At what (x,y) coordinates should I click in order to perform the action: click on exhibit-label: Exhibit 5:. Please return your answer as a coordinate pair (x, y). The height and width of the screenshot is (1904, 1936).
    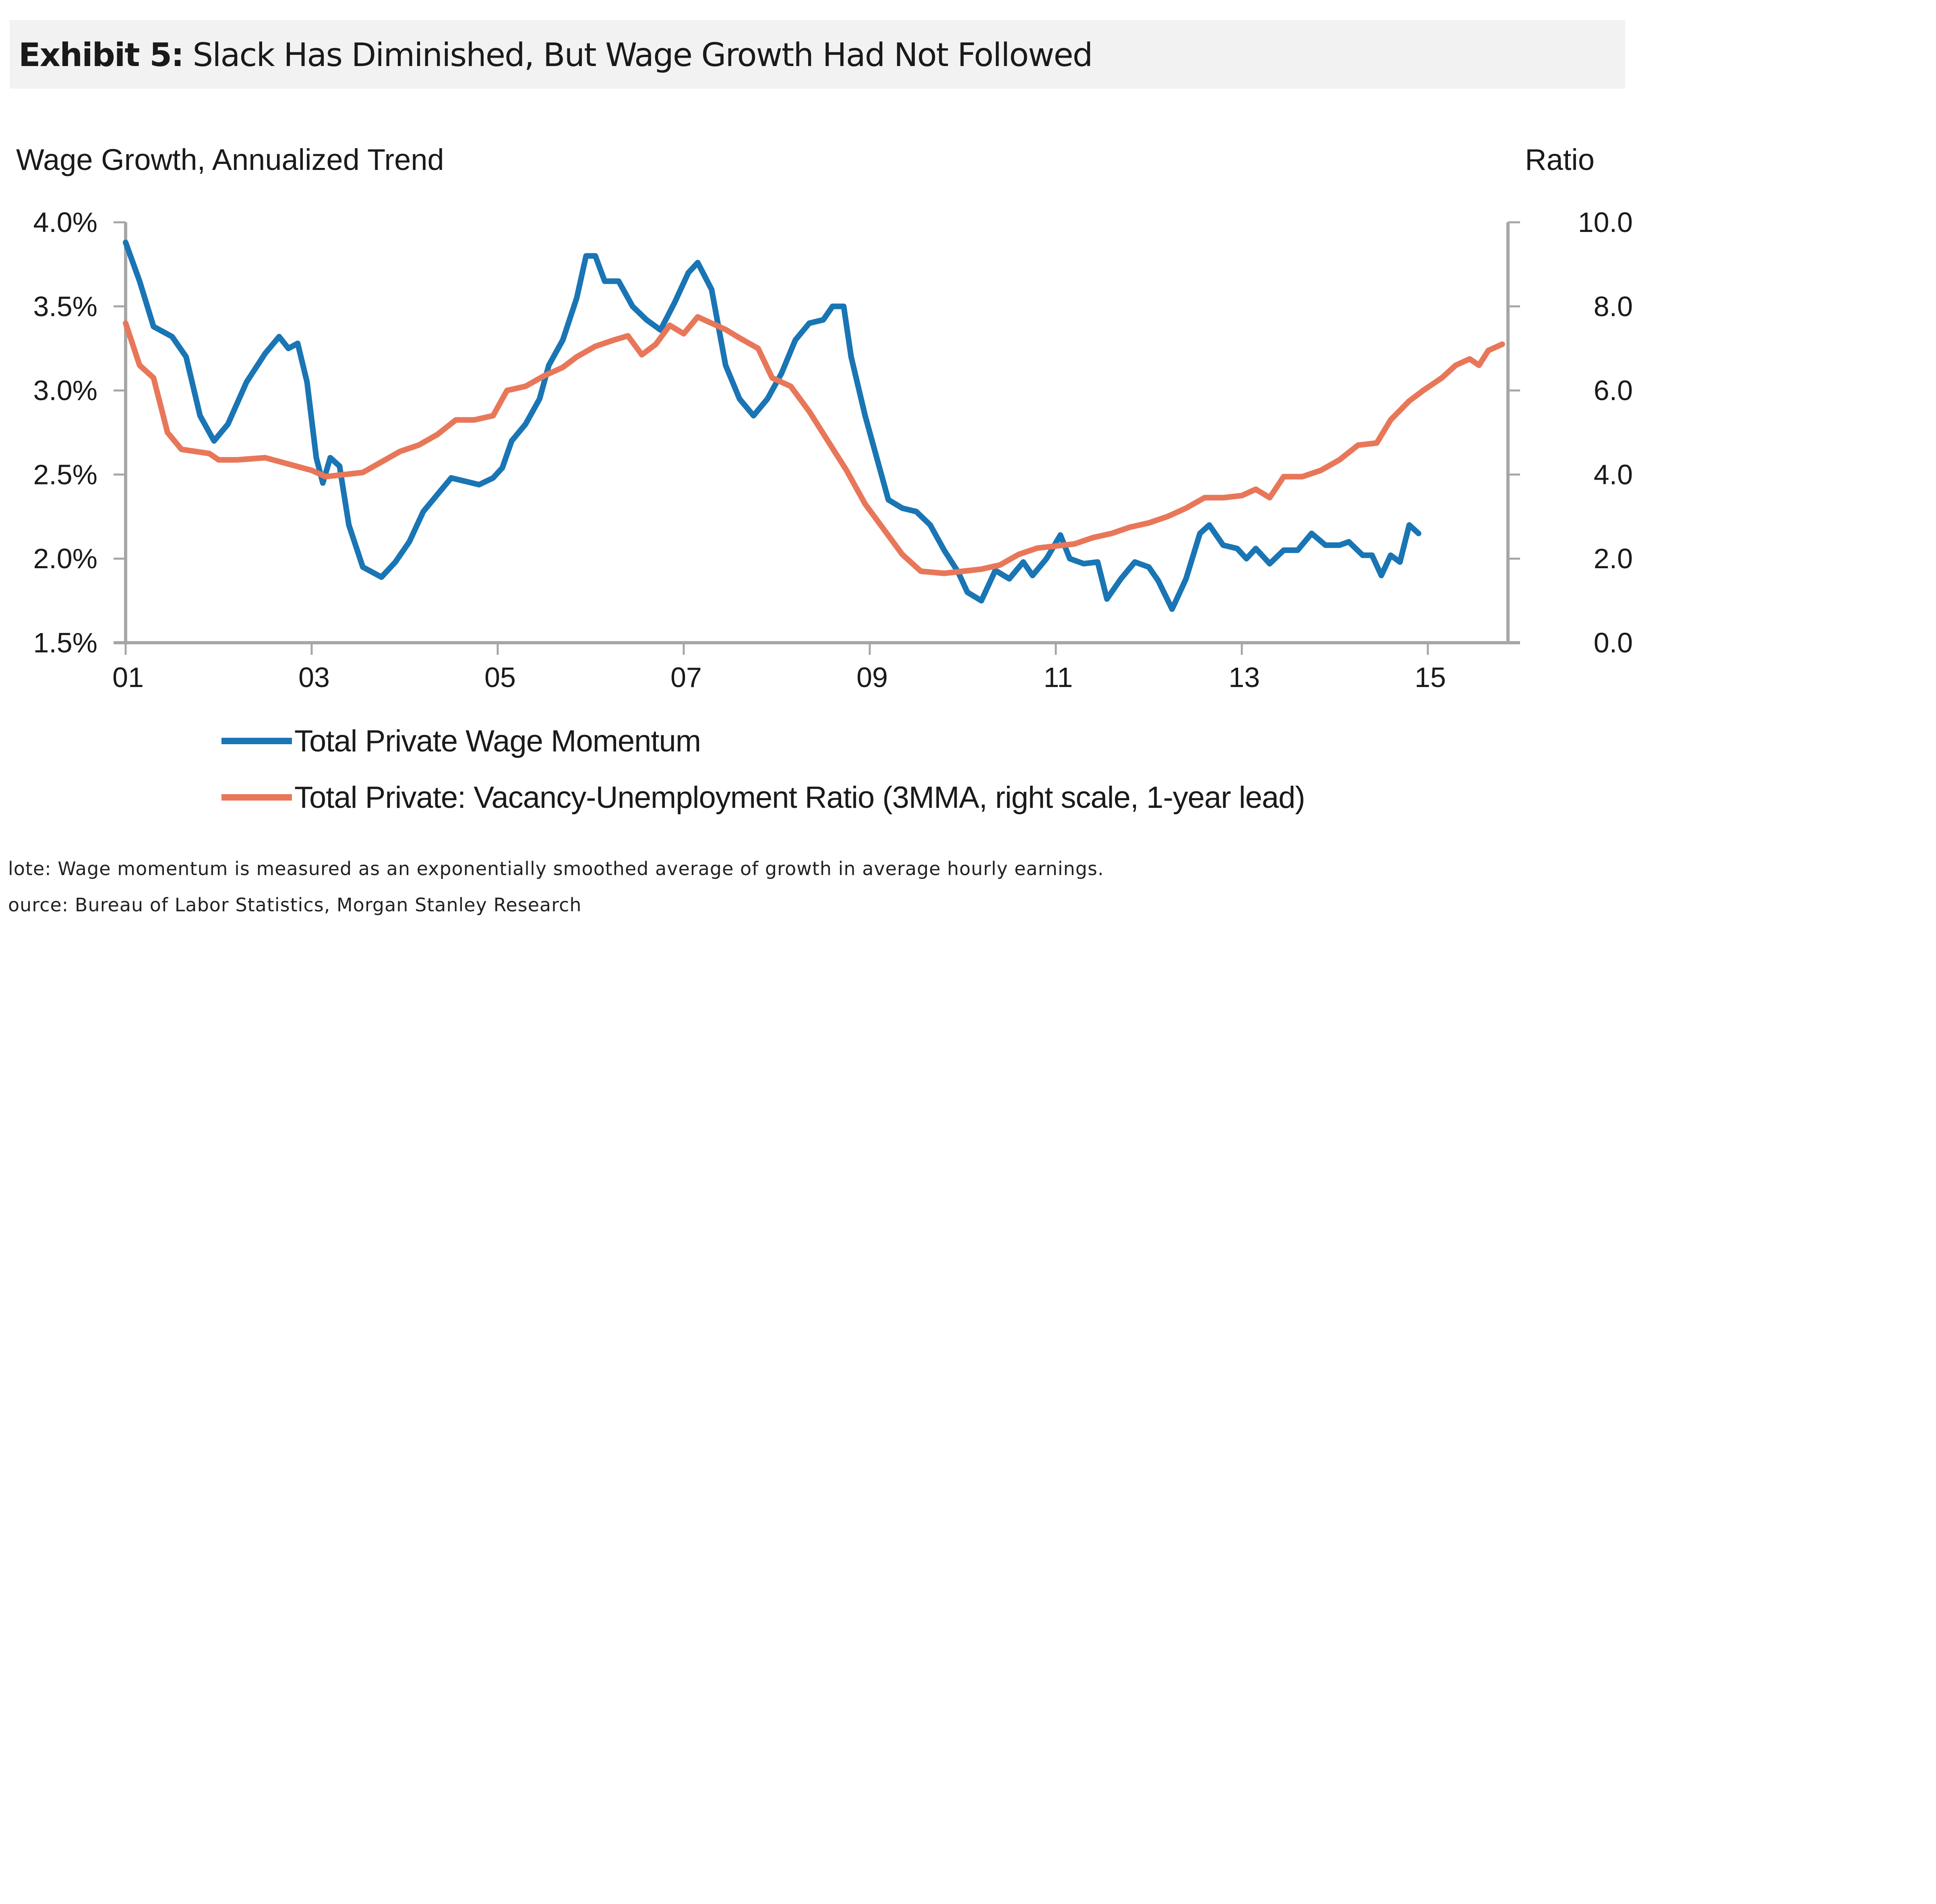
    Looking at the image, I should click on (101, 55).